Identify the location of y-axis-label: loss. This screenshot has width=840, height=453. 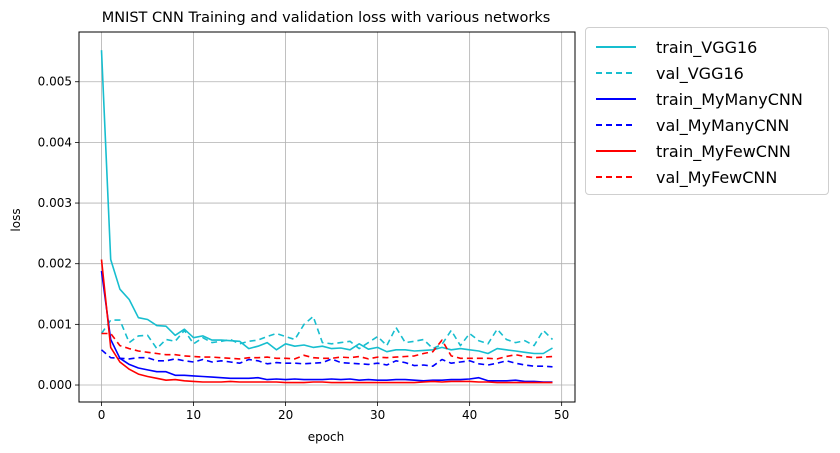
(16, 219).